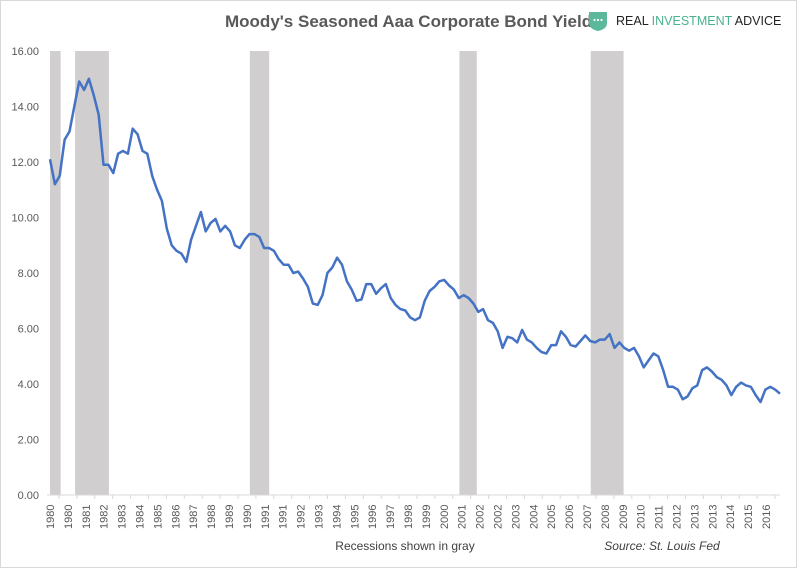 Image resolution: width=797 pixels, height=568 pixels. Describe the element at coordinates (731, 517) in the screenshot. I see `x-tick-label: 2014` at that location.